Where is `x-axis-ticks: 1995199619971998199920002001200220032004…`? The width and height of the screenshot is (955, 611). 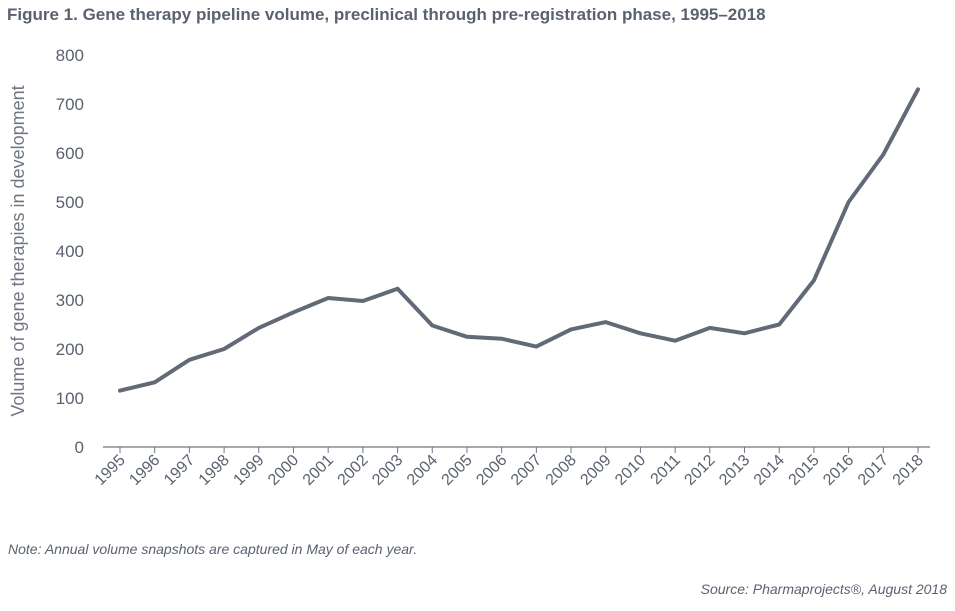 x-axis-ticks: 1995199619971998199920002001200220032004… is located at coordinates (509, 468).